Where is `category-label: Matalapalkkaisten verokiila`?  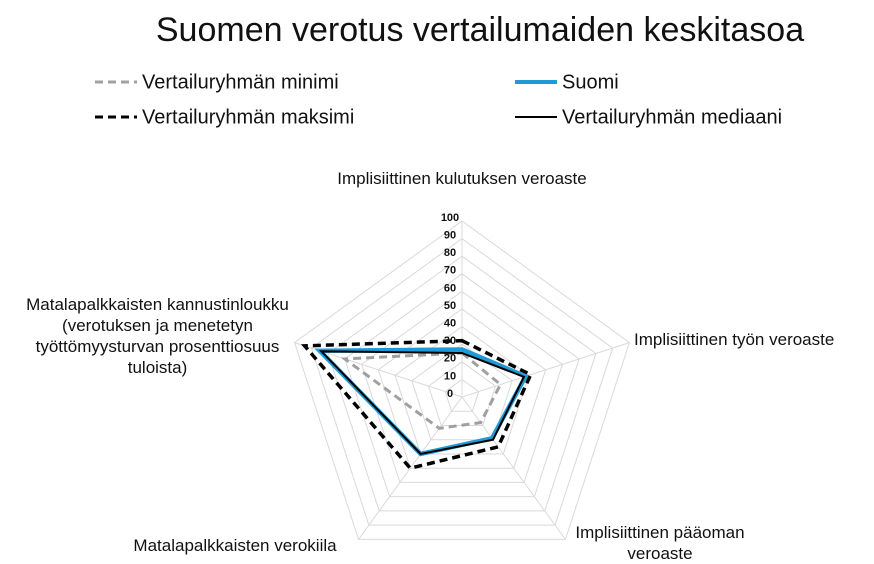 category-label: Matalapalkkaisten verokiila is located at coordinates (235, 545).